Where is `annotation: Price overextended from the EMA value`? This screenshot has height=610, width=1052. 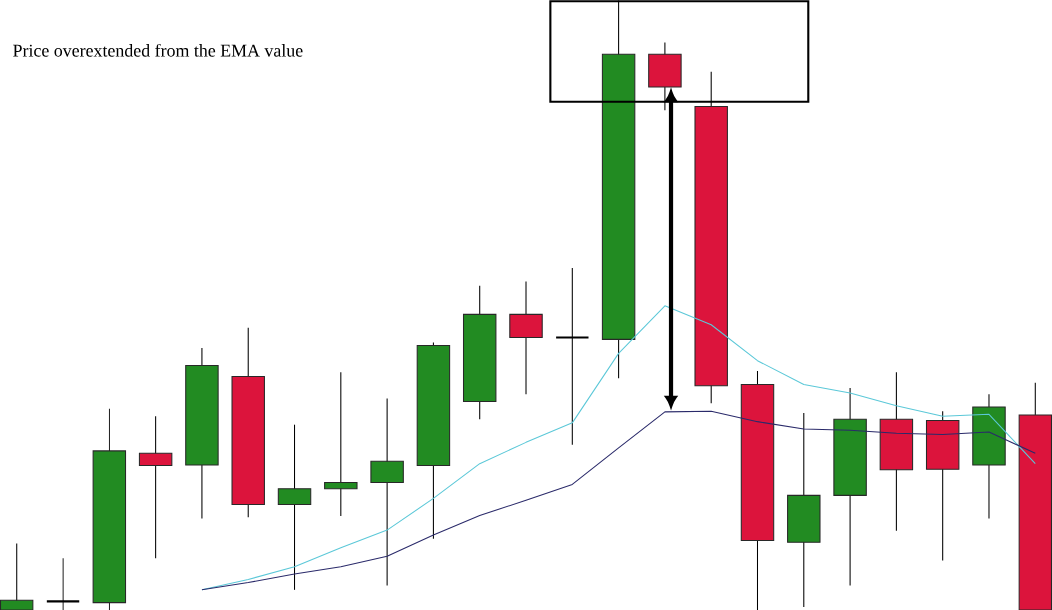
annotation: Price overextended from the EMA value is located at coordinates (158, 50).